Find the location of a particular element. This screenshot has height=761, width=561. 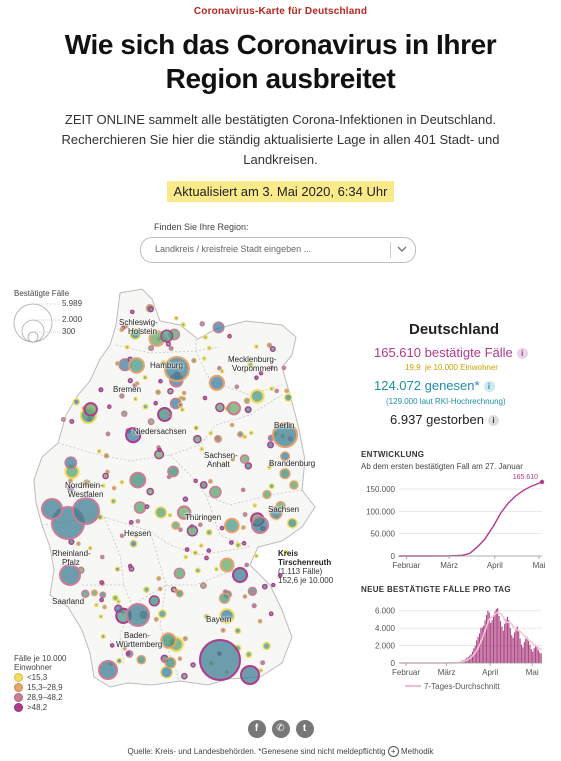

whatsapp-icon: ✆ is located at coordinates (280, 729).